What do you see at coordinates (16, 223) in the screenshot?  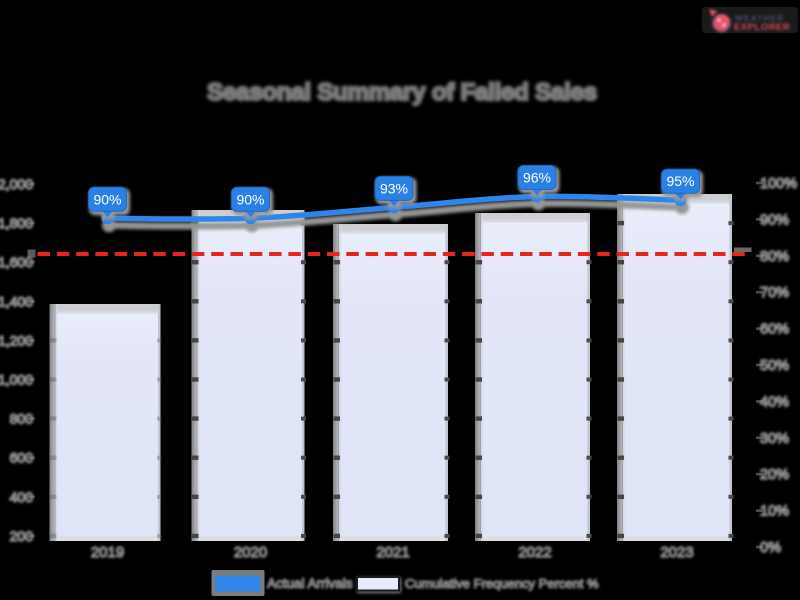 I see `svg-text: 1,800` at bounding box center [16, 223].